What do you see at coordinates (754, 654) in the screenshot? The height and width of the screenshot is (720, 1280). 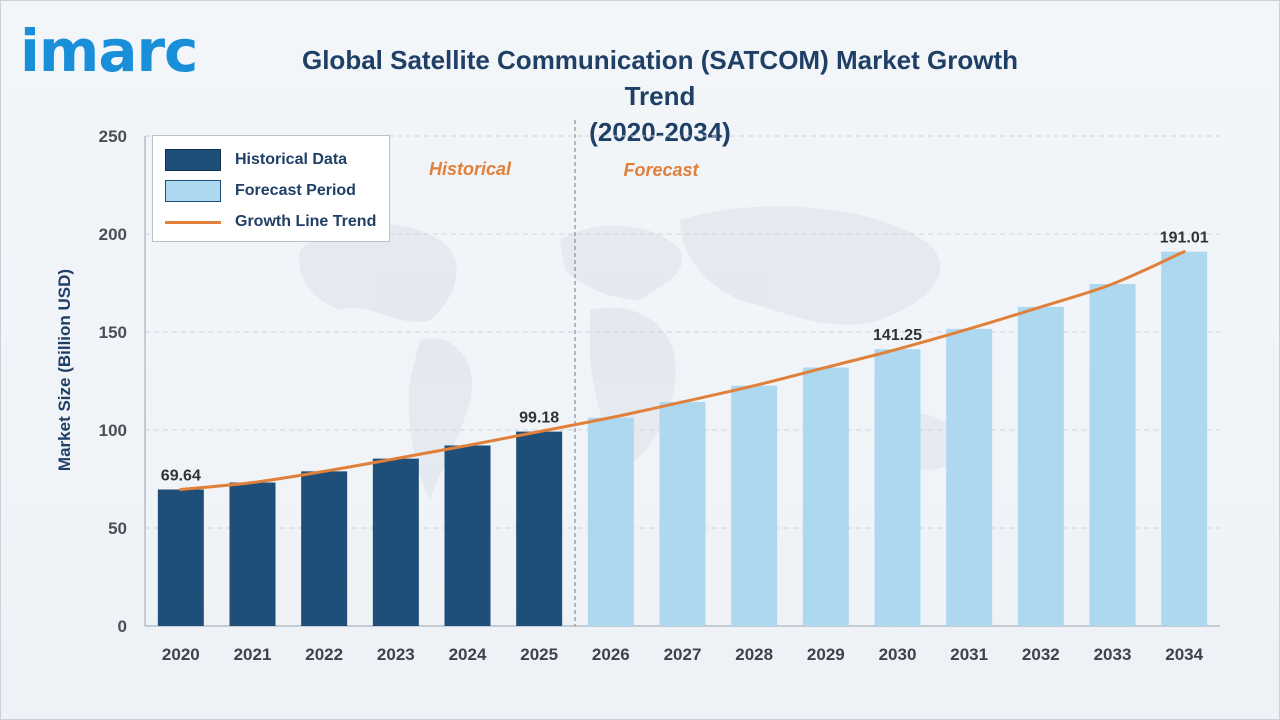 I see `x-tick-label: 2028` at bounding box center [754, 654].